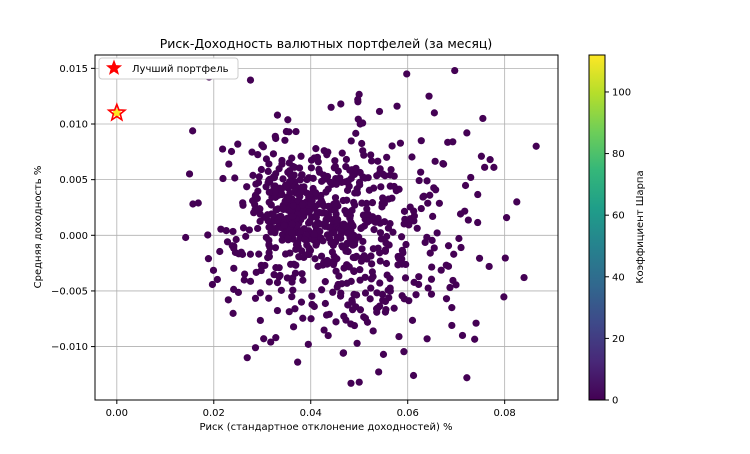 The width and height of the screenshot is (750, 454). Describe the element at coordinates (597, 227) in the screenshot. I see `colorbar-gradient` at that location.